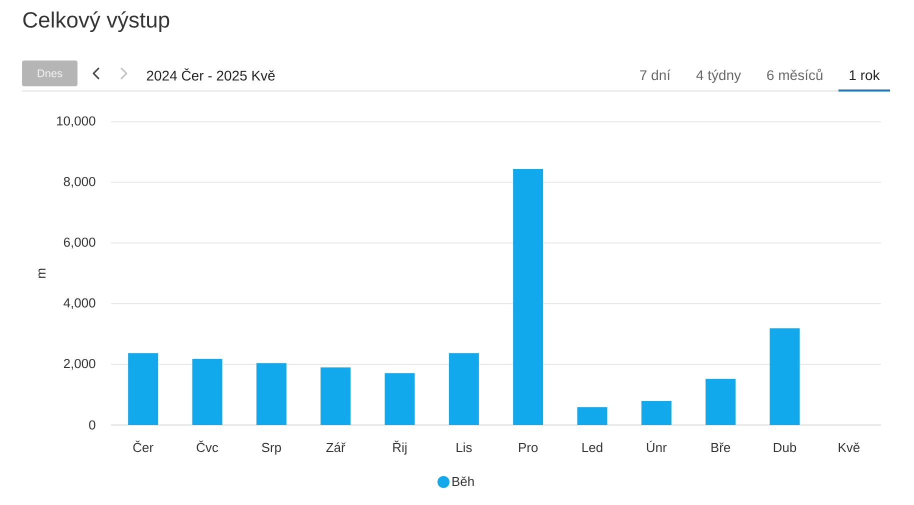  What do you see at coordinates (42, 273) in the screenshot?
I see `y-axis-title: m` at bounding box center [42, 273].